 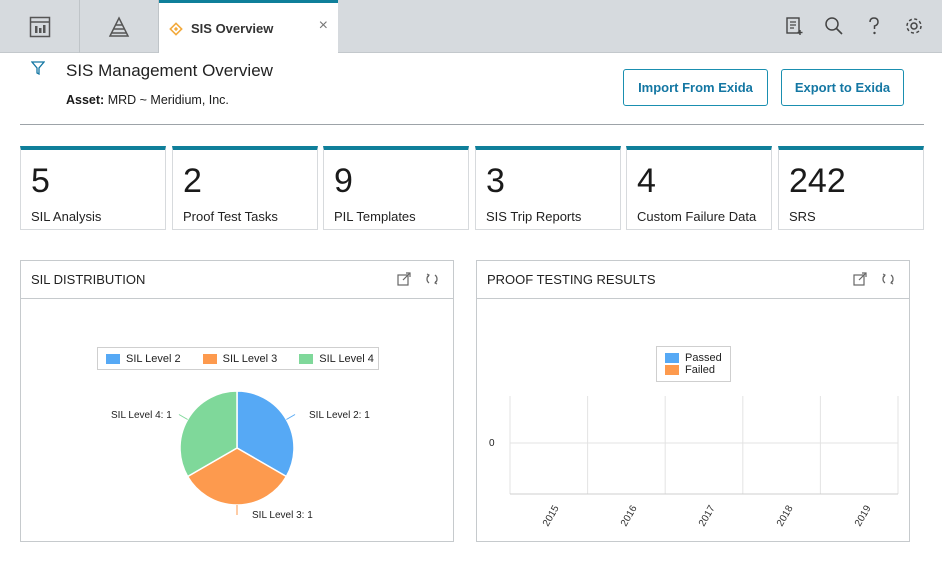 What do you see at coordinates (237, 280) in the screenshot?
I see `panel-header: SIL DISTRIBUTION` at bounding box center [237, 280].